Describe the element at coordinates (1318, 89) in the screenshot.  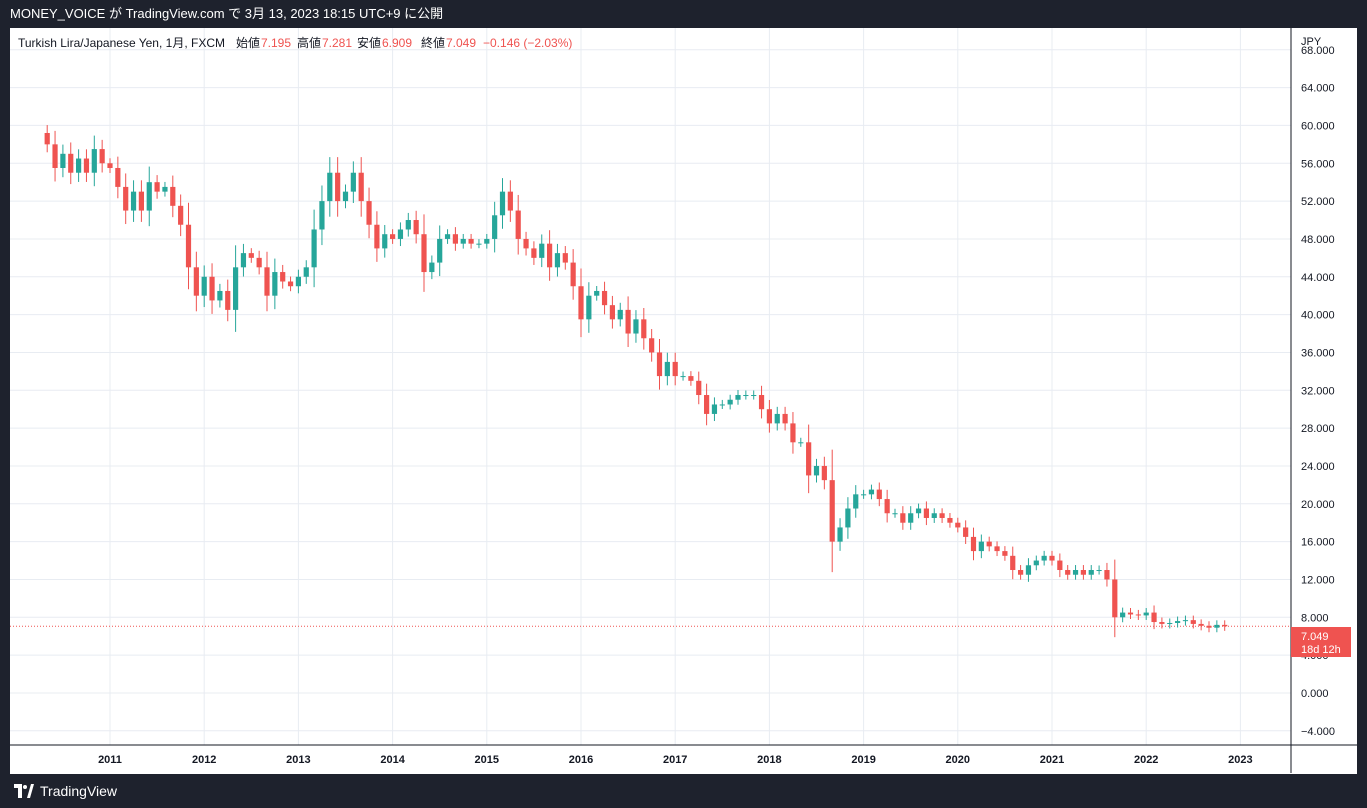
I see `y-tick-label: 64.000` at that location.